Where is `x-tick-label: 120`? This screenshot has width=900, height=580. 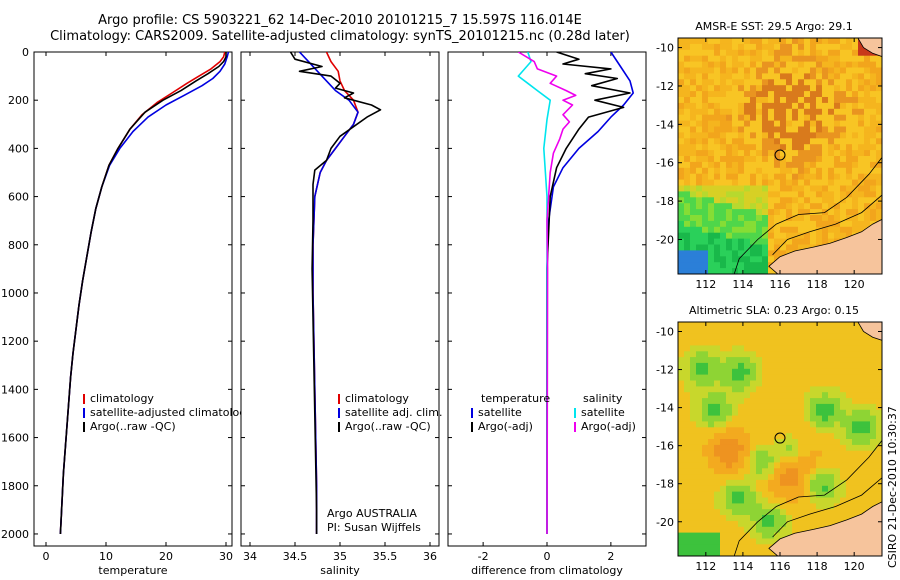
x-tick-label: 120 is located at coordinates (854, 284).